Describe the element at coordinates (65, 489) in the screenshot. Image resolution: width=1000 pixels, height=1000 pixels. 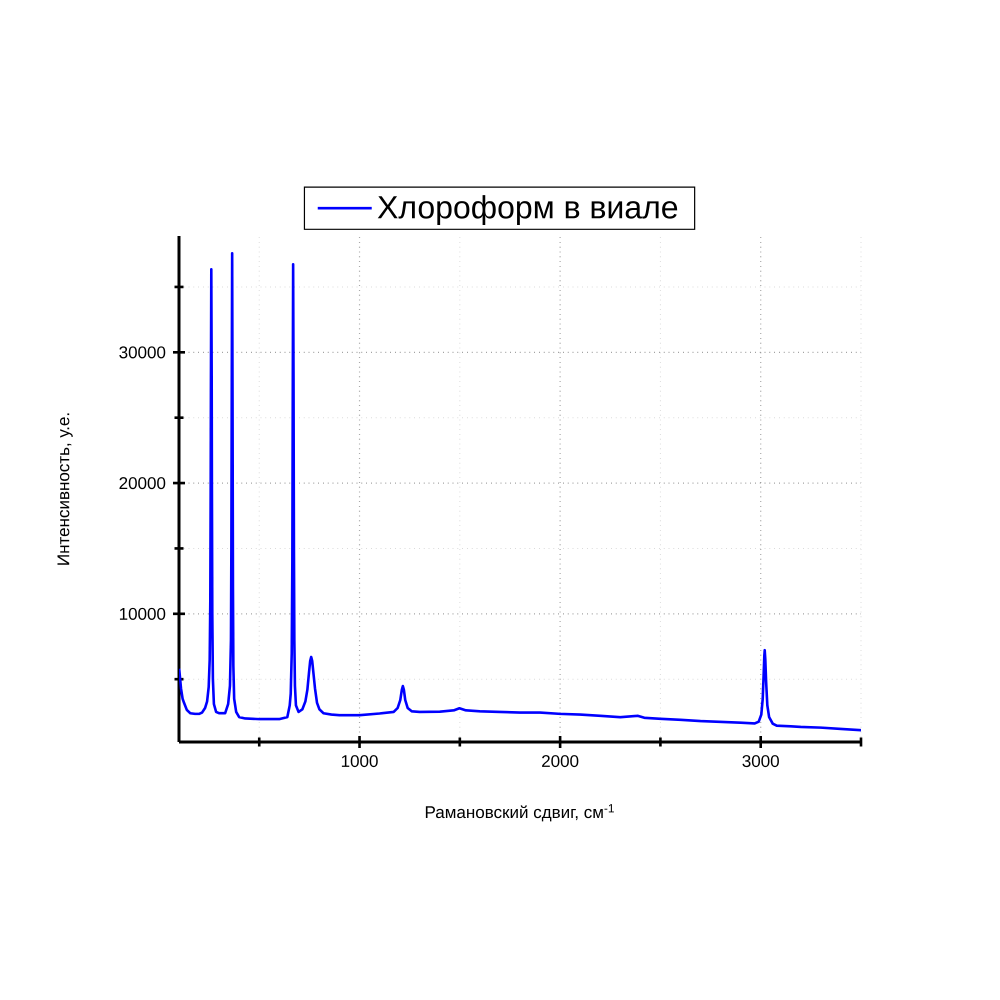
I see `y-axis-title: Интенсивность, у.е.` at that location.